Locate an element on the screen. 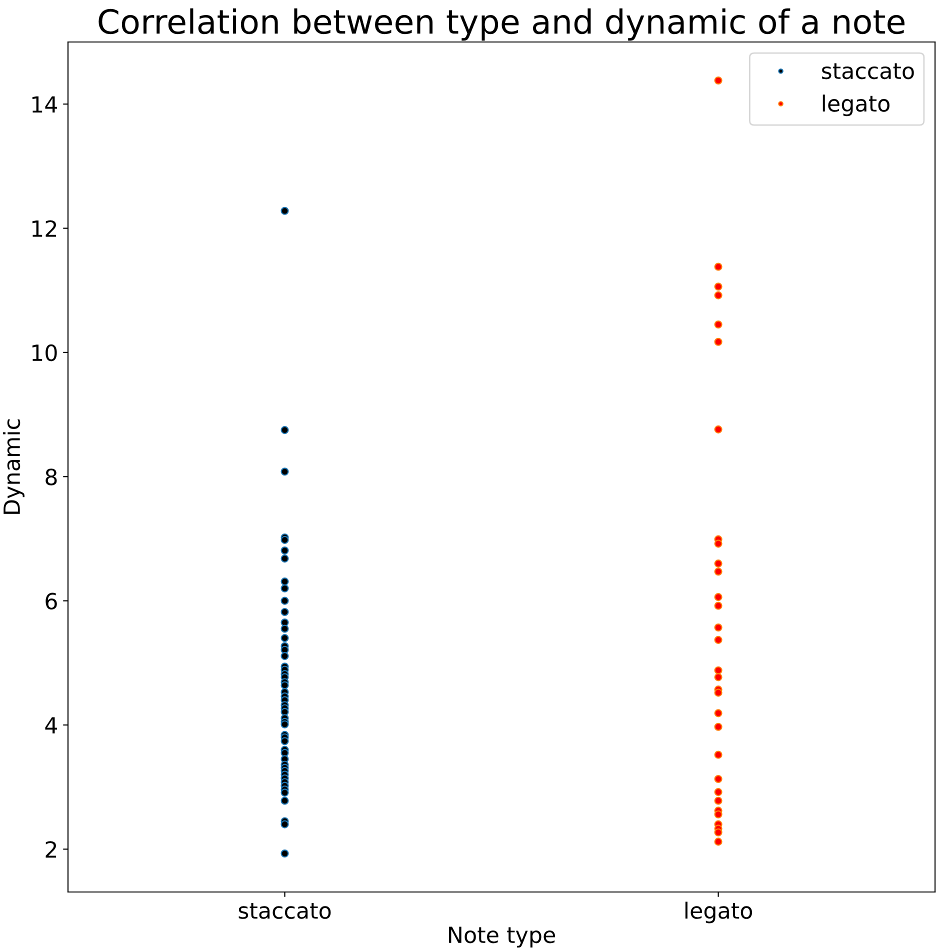  legend-label: legato is located at coordinates (856, 105).